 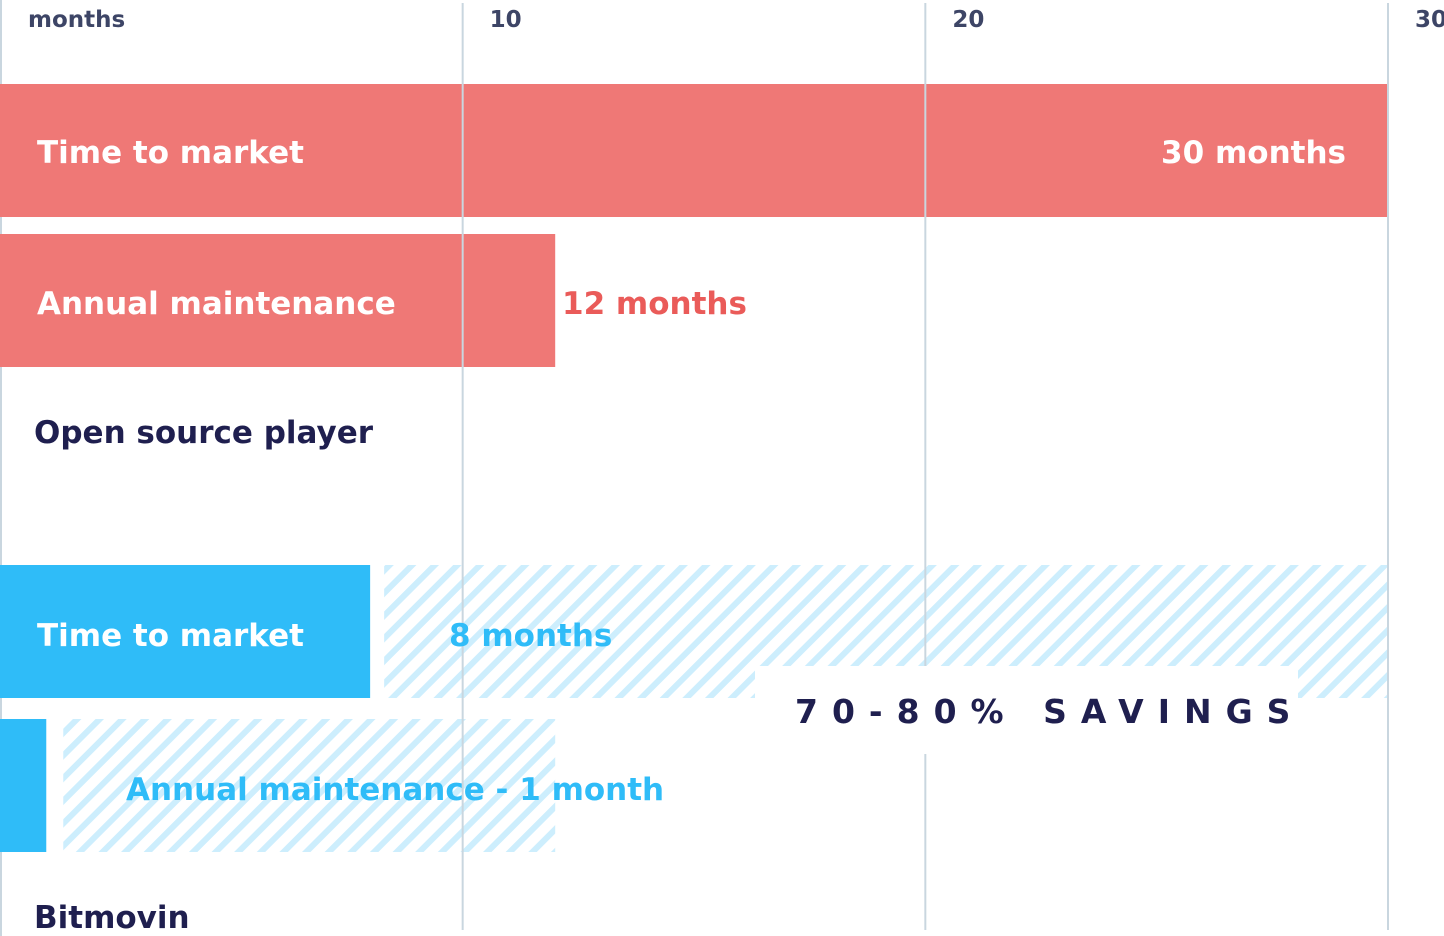 I want to click on x-tick-label: 20, so click(x=968, y=20).